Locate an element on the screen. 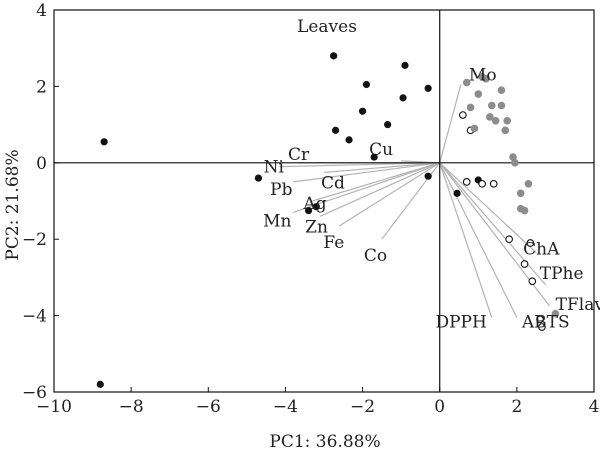  y-axis-title: PC2: 21.68% is located at coordinates (13, 204).